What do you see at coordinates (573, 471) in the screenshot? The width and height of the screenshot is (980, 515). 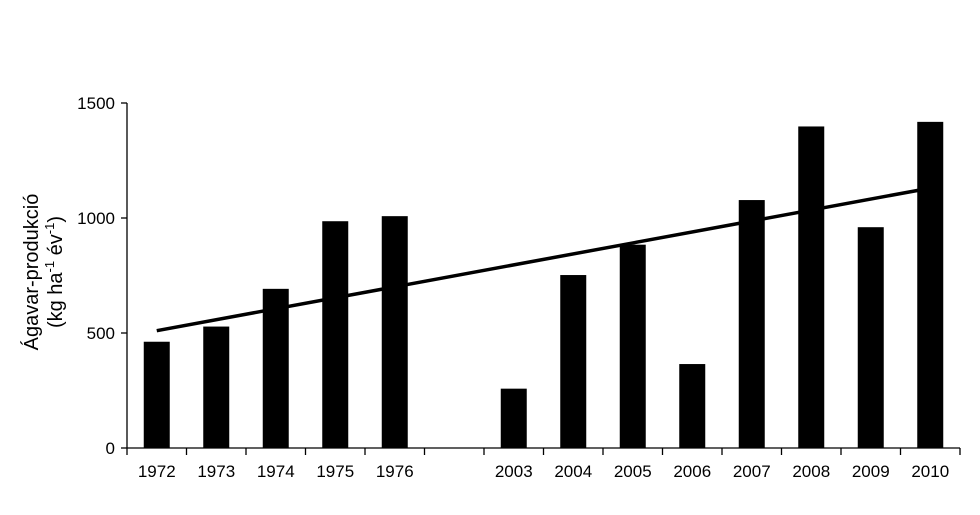 I see `x-tick-label: 2004` at bounding box center [573, 471].